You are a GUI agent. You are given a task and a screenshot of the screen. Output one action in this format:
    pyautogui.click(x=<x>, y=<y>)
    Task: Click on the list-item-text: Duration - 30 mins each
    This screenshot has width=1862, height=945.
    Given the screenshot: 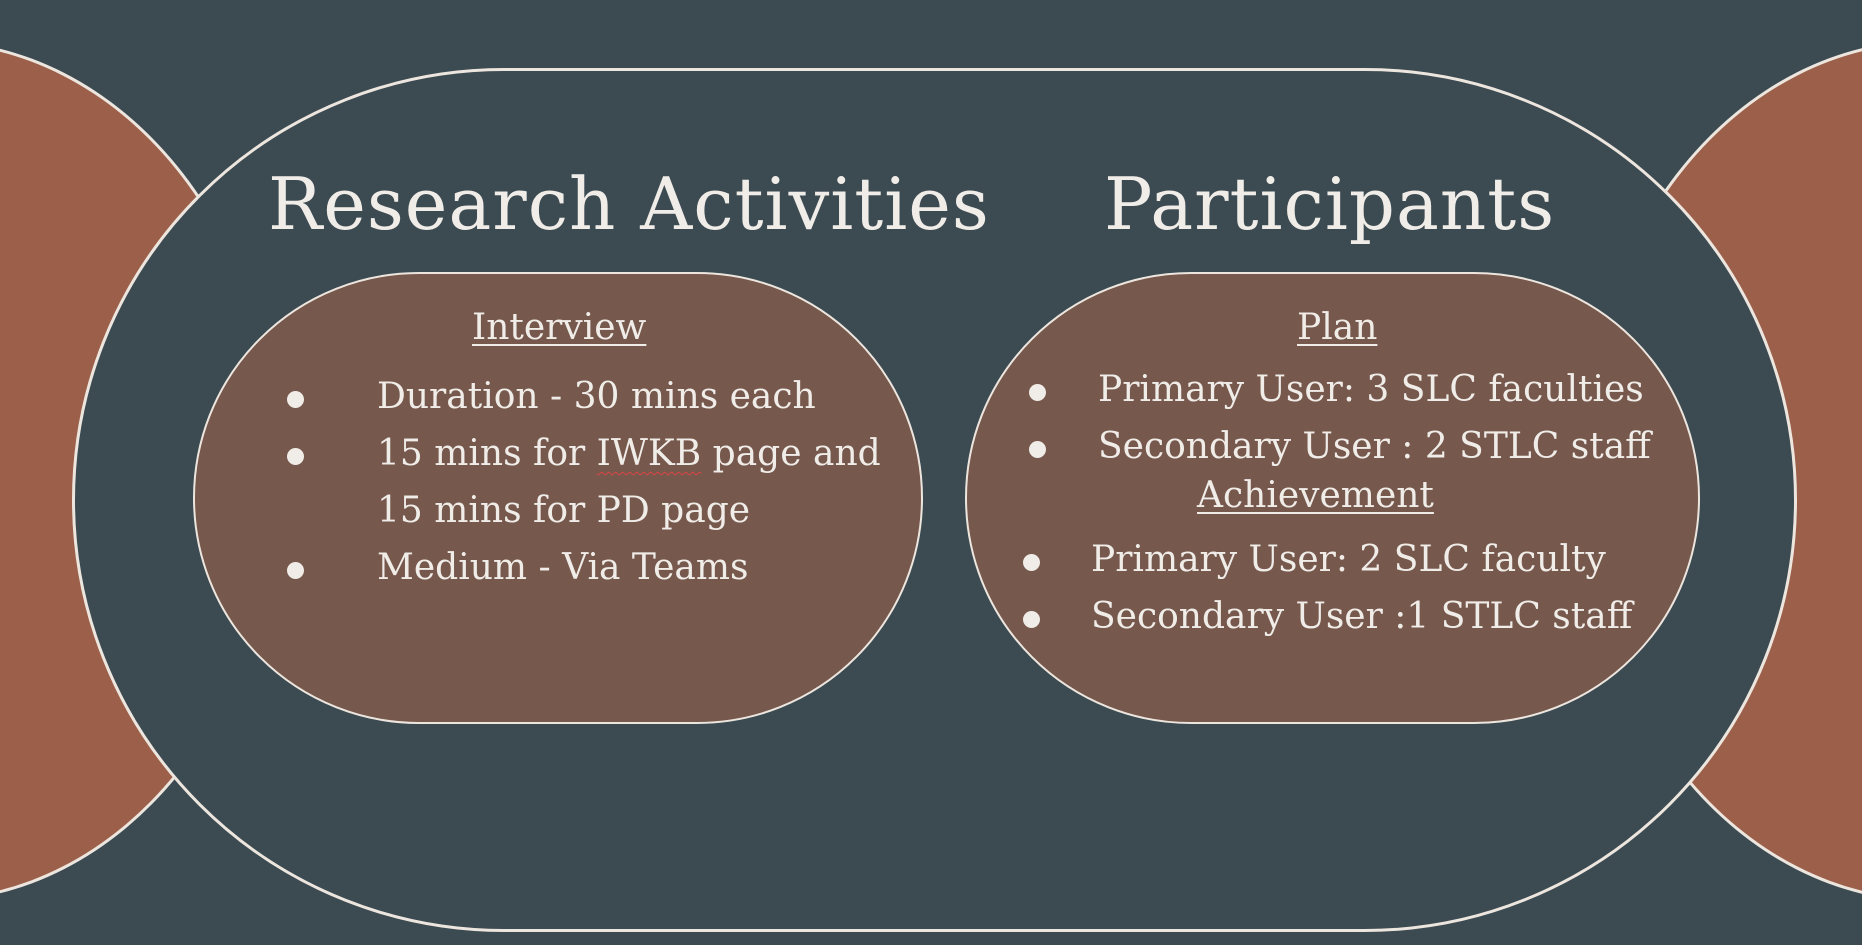 What is the action you would take?
    pyautogui.click(x=596, y=396)
    